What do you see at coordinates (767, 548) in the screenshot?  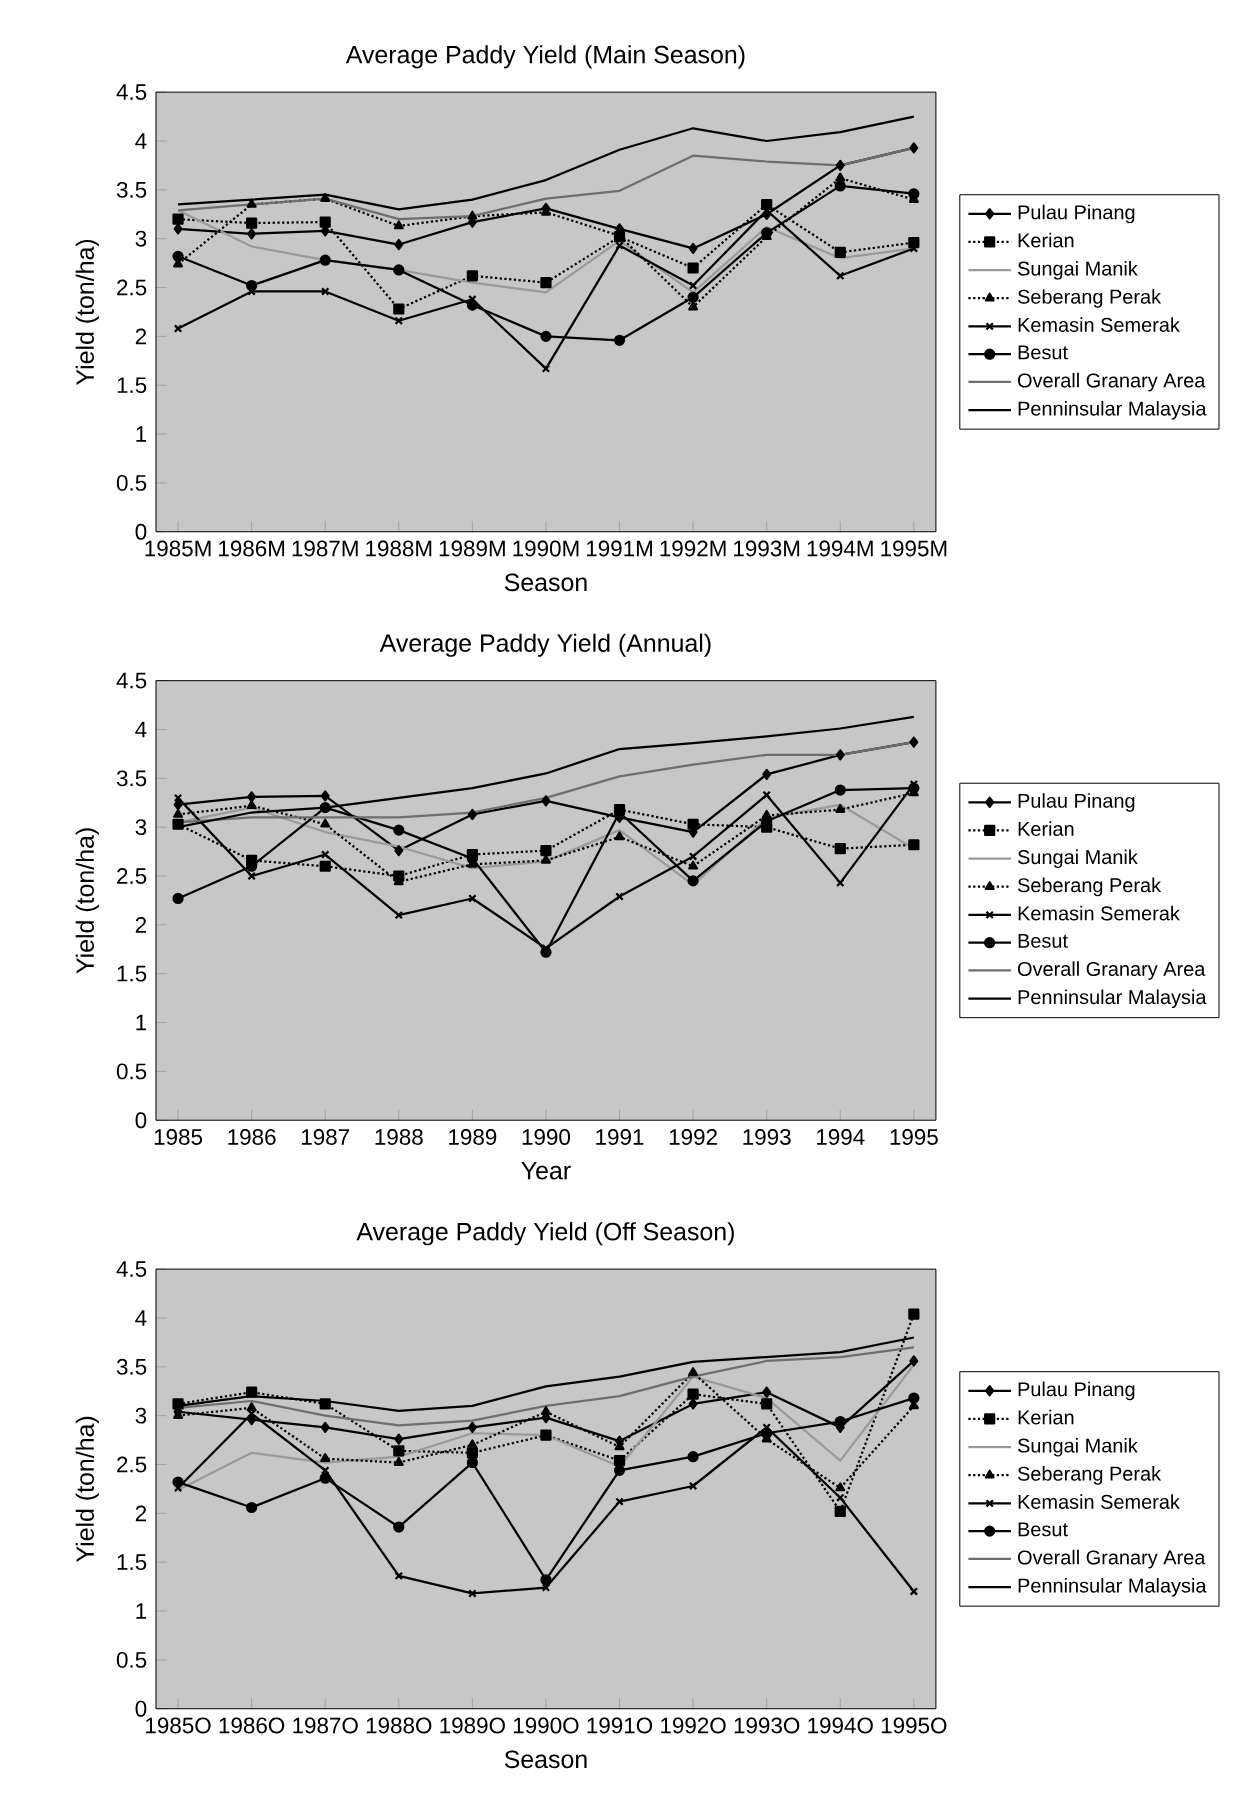 I see `x-tick-label: 1993M` at bounding box center [767, 548].